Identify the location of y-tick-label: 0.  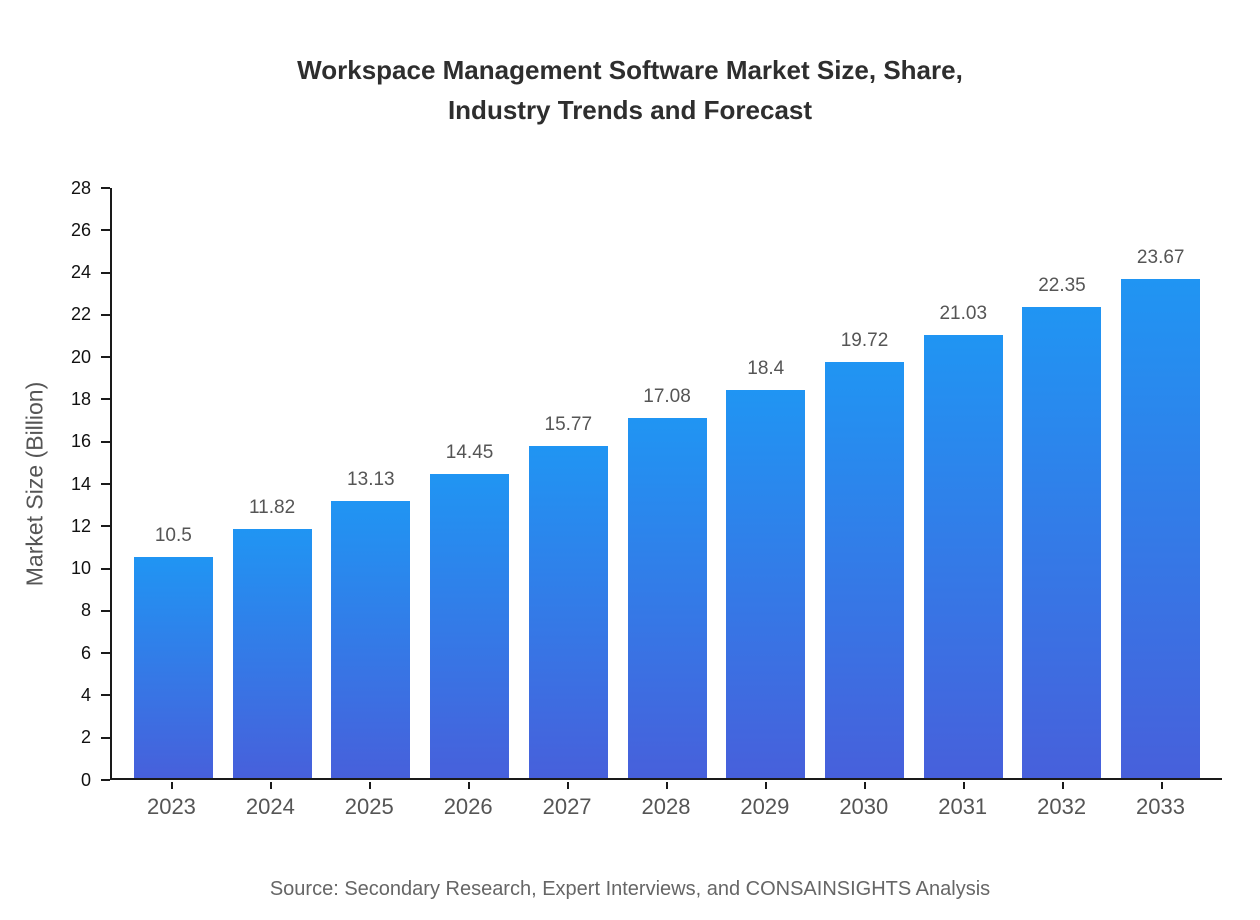
(85, 779).